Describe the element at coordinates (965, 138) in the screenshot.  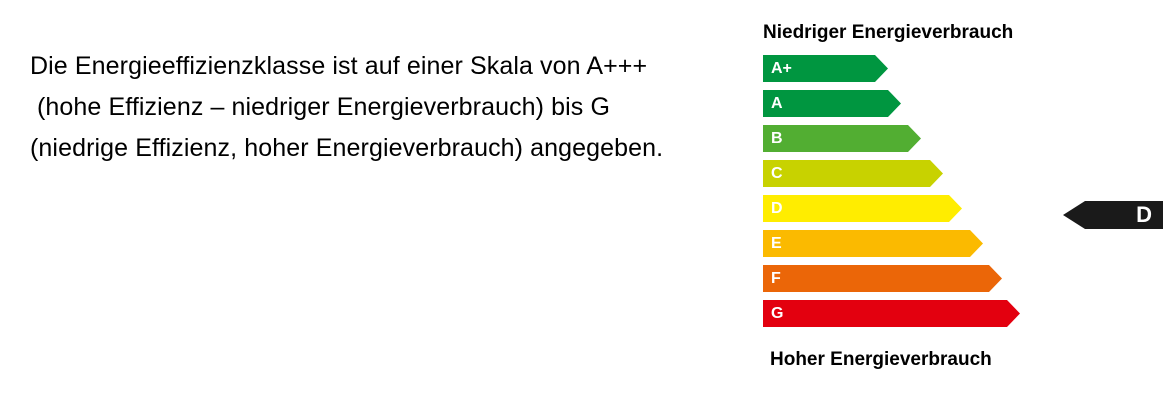
I see `energy-class-row: B` at that location.